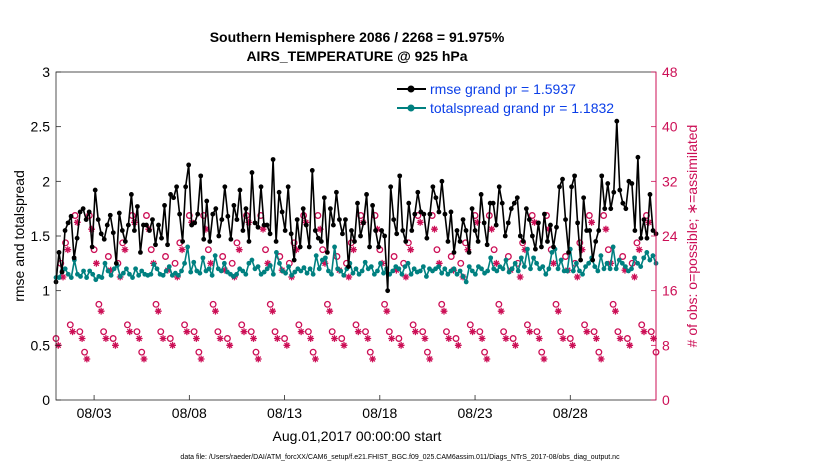 This screenshot has width=830, height=470. Describe the element at coordinates (46, 181) in the screenshot. I see `y-left-tick-label: 2` at that location.